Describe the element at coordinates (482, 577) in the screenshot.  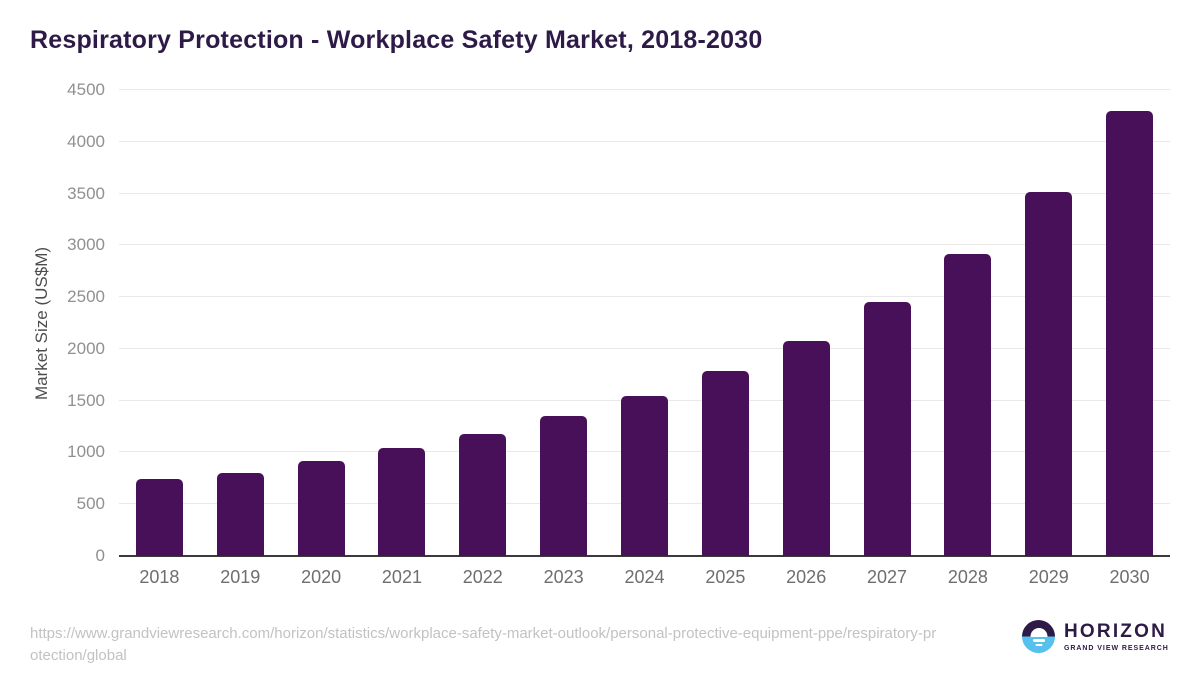
I see `x-tick-label-2022: 2022` at that location.